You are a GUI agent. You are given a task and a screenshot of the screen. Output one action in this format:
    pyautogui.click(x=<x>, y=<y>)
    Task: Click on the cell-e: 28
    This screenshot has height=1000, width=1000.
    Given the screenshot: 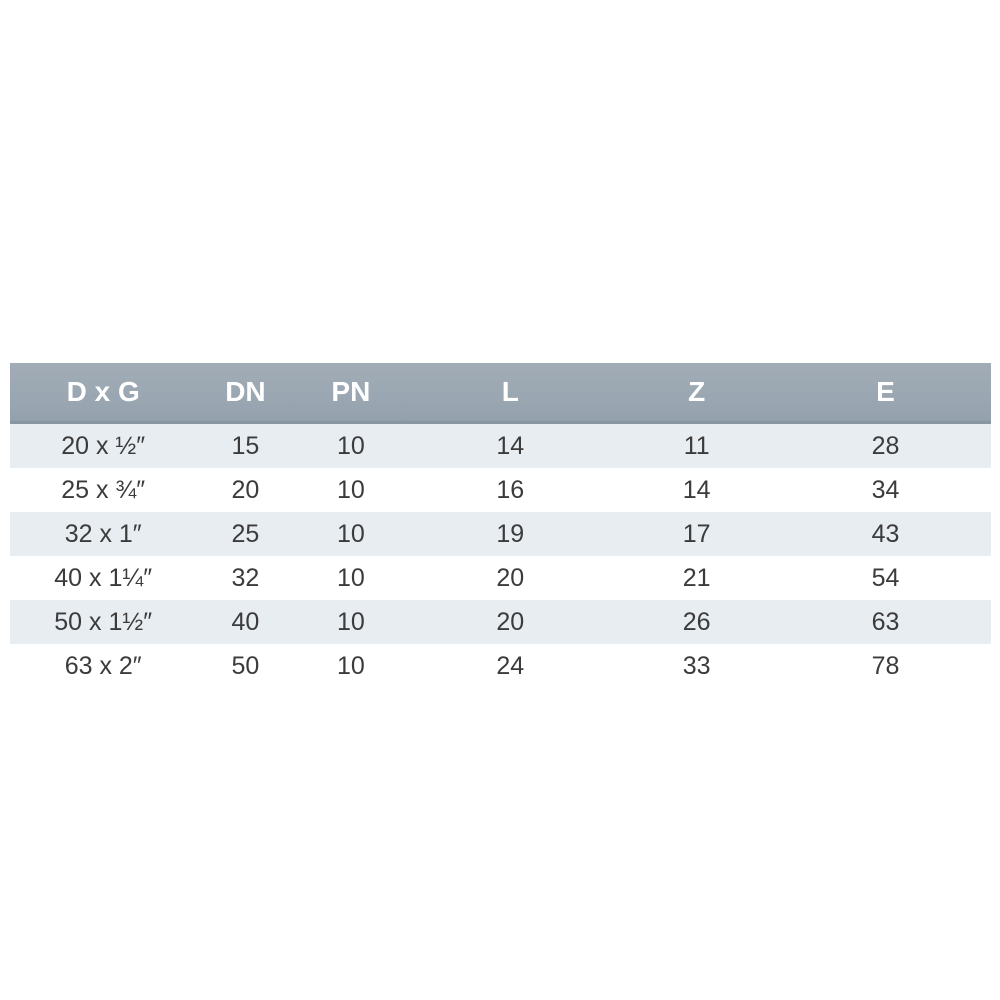 What is the action you would take?
    pyautogui.click(x=885, y=445)
    